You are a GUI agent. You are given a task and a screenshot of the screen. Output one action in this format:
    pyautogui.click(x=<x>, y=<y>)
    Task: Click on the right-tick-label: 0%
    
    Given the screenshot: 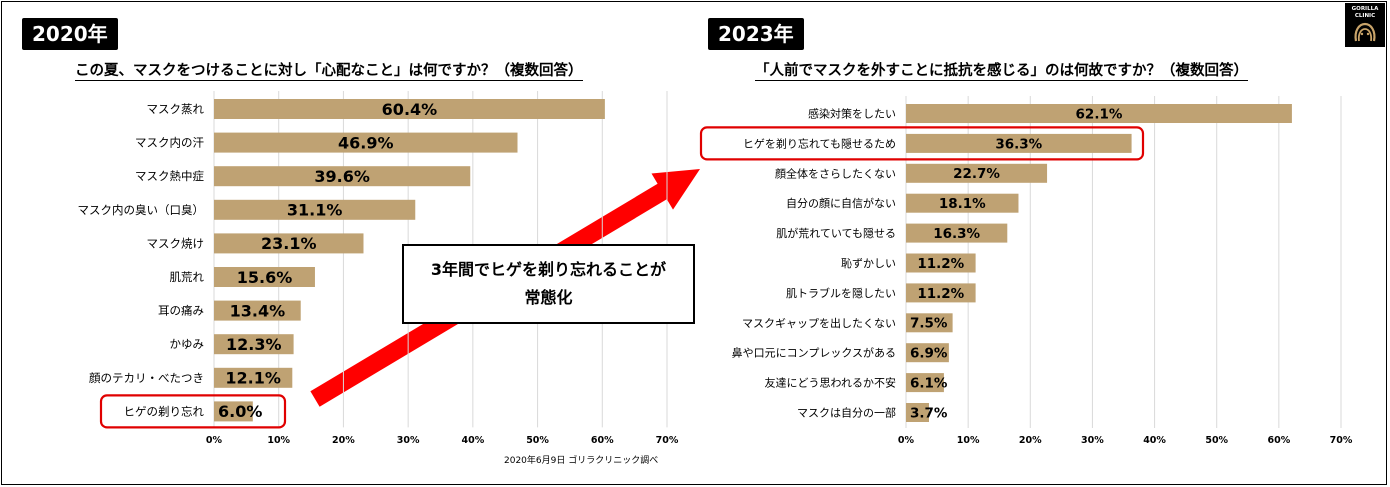 What is the action you would take?
    pyautogui.click(x=906, y=440)
    